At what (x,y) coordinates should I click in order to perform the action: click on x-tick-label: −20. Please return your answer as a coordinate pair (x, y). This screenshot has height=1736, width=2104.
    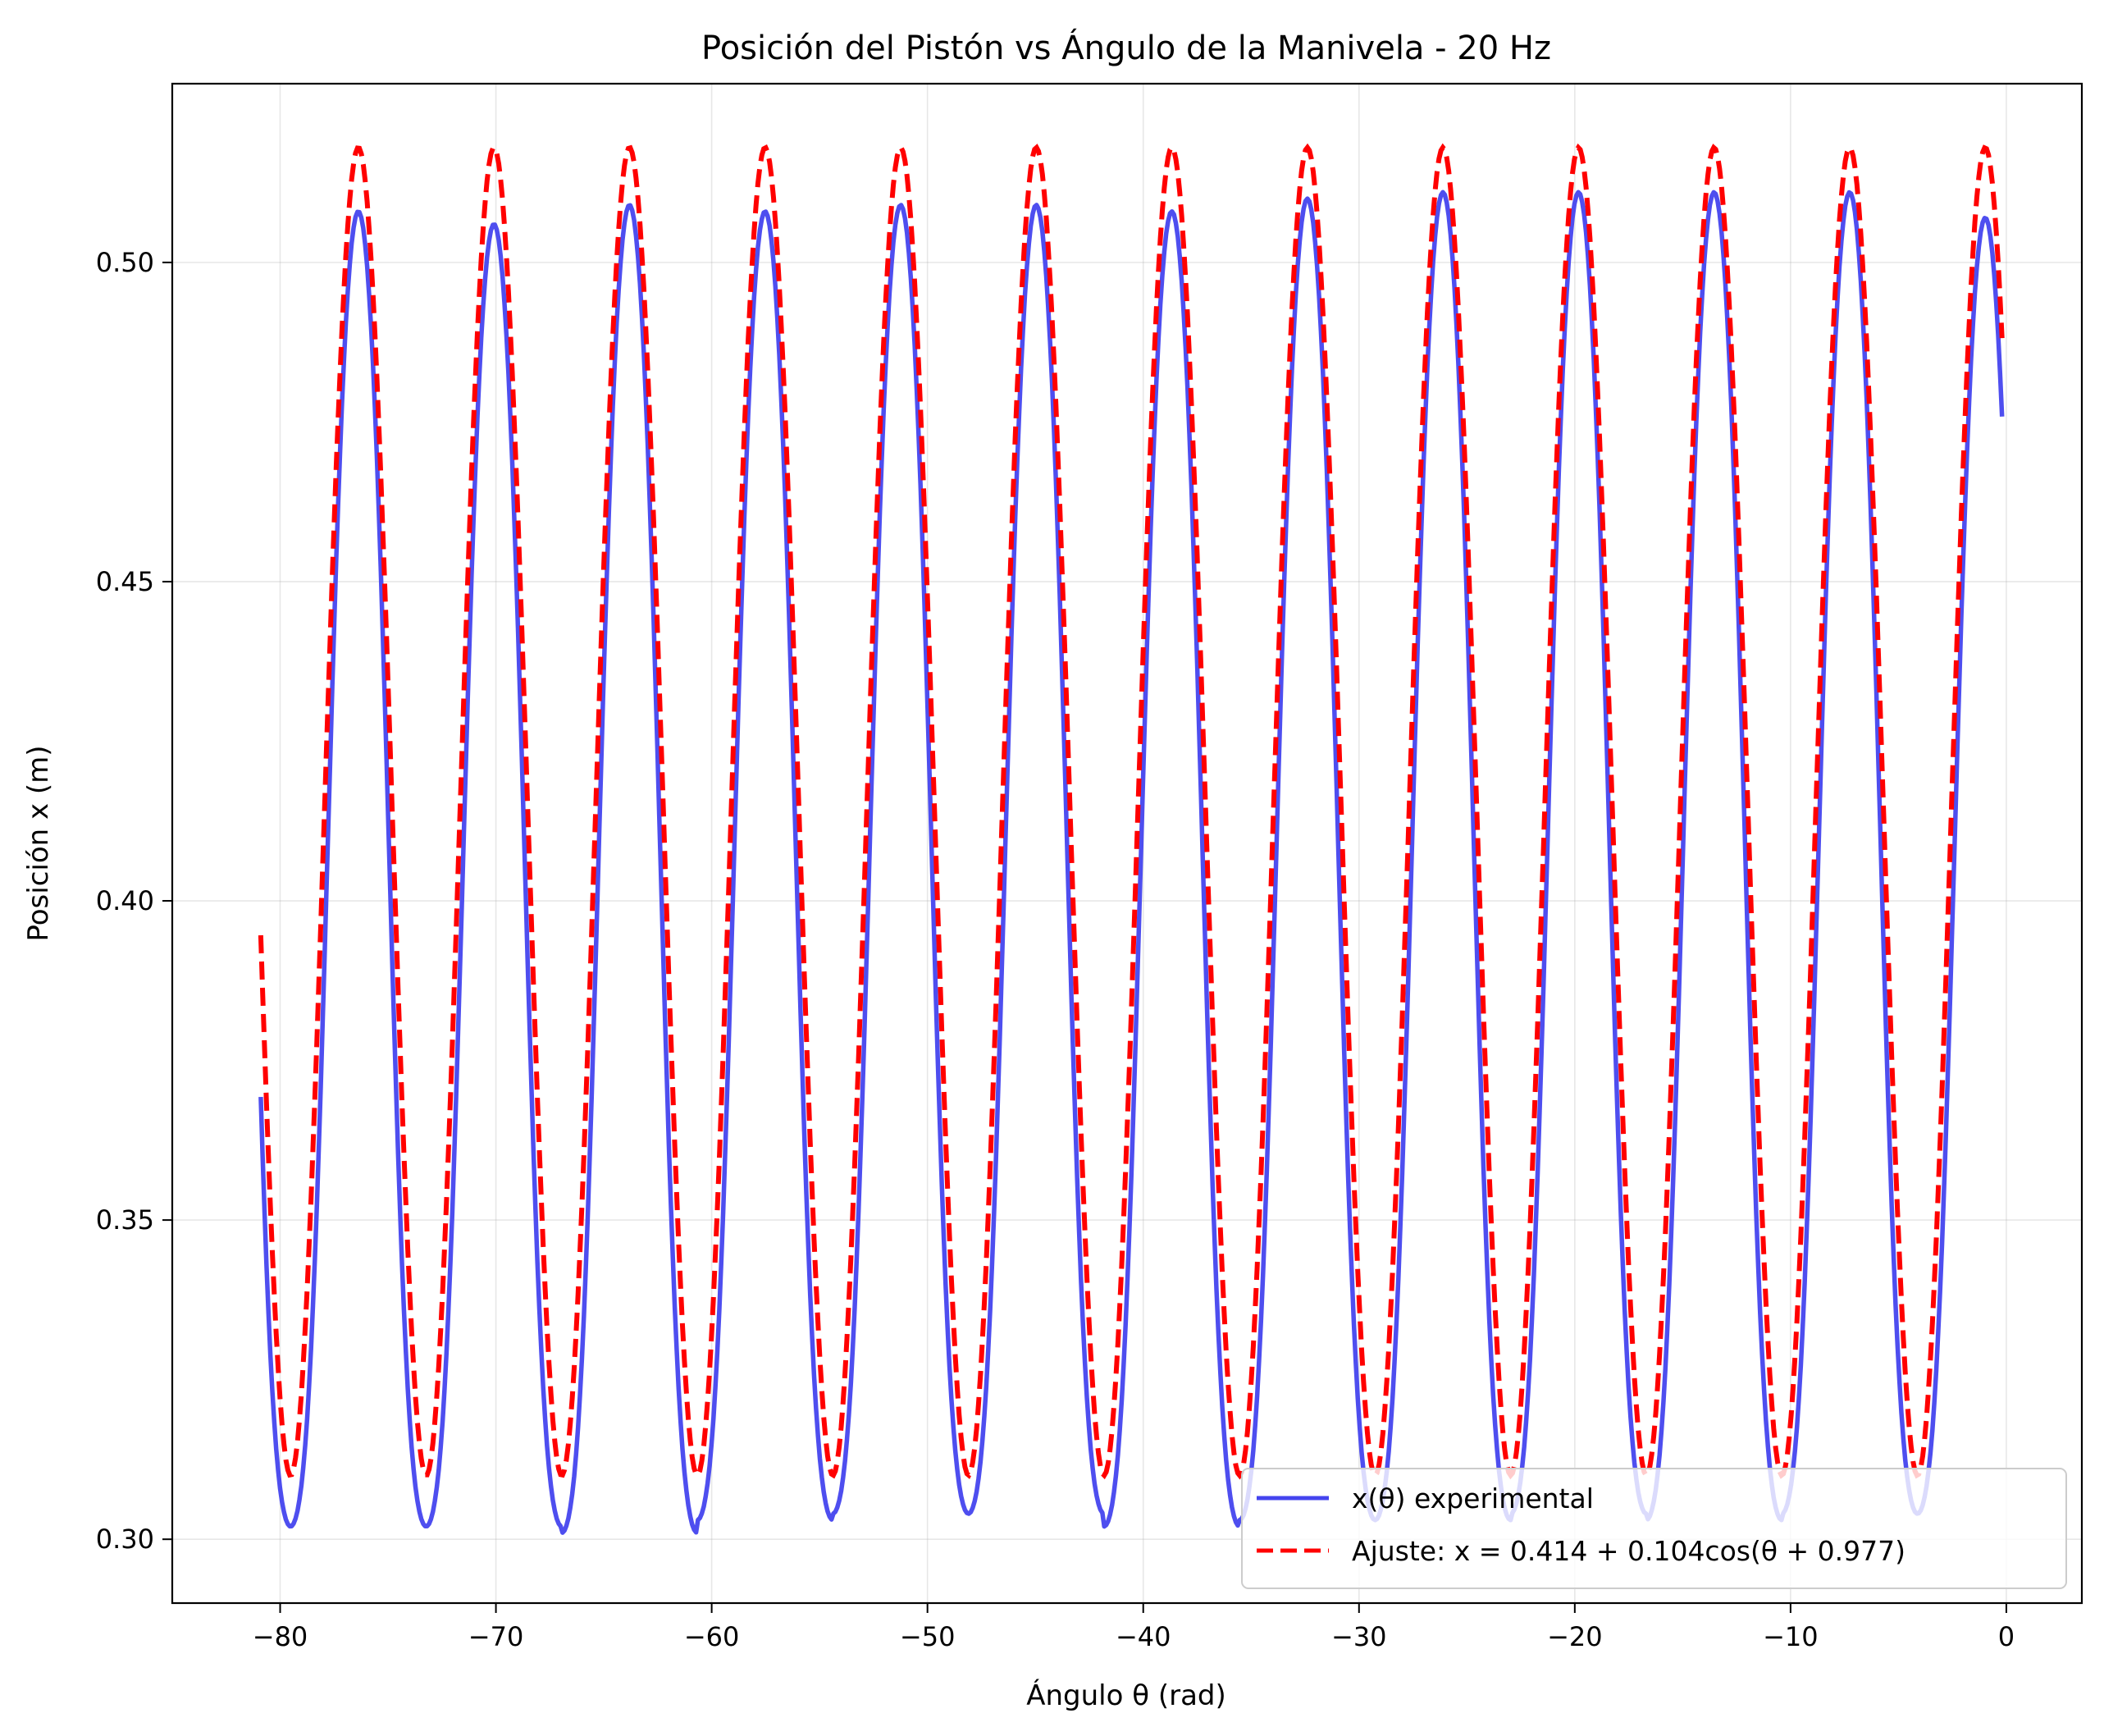
    Looking at the image, I should click on (1575, 1636).